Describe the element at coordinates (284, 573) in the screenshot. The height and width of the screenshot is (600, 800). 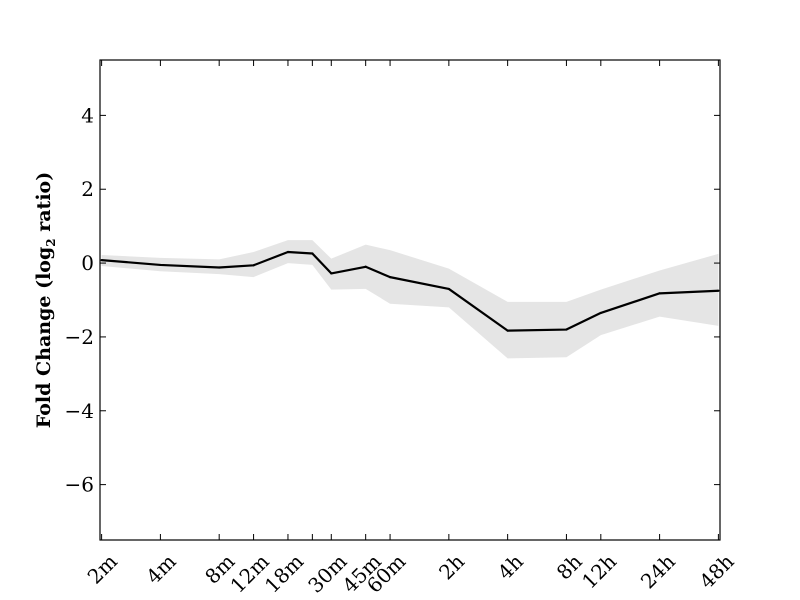
I see `x-tick-label: 18m` at that location.